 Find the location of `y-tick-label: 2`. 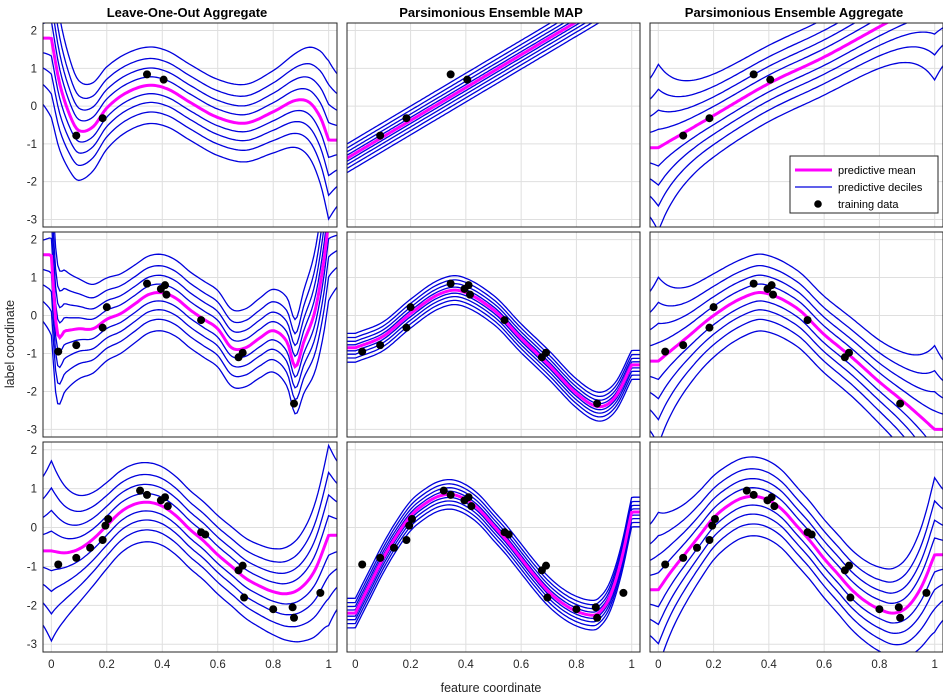

y-tick-label: 2 is located at coordinates (34, 451).